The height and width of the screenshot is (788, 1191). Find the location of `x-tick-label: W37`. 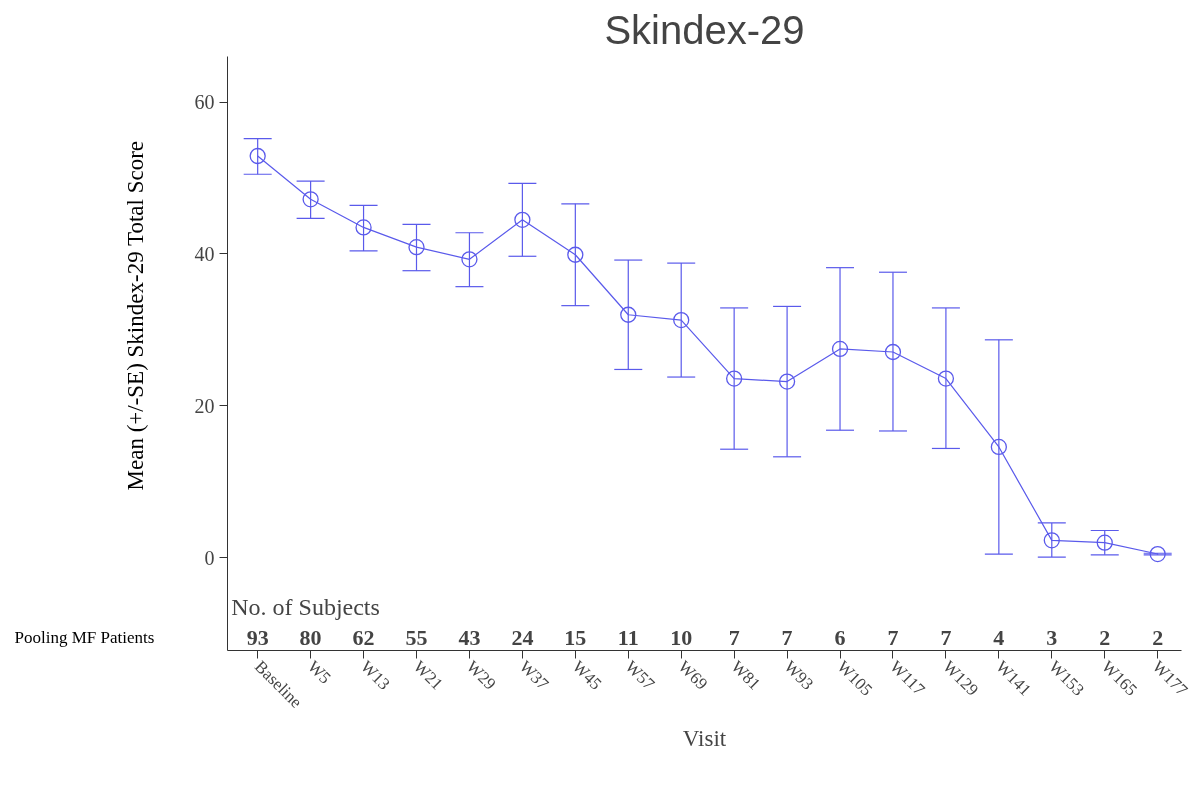

x-tick-label: W37 is located at coordinates (534, 675).